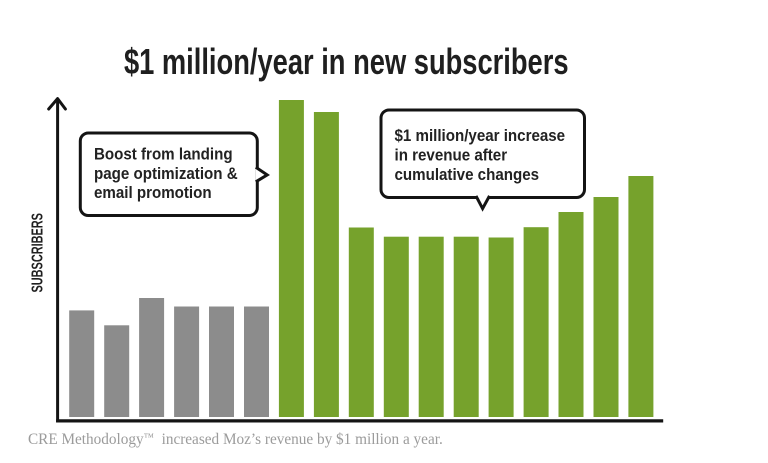 This screenshot has width=768, height=463. What do you see at coordinates (37, 252) in the screenshot?
I see `svg-text: SUBSCRIBERS` at bounding box center [37, 252].